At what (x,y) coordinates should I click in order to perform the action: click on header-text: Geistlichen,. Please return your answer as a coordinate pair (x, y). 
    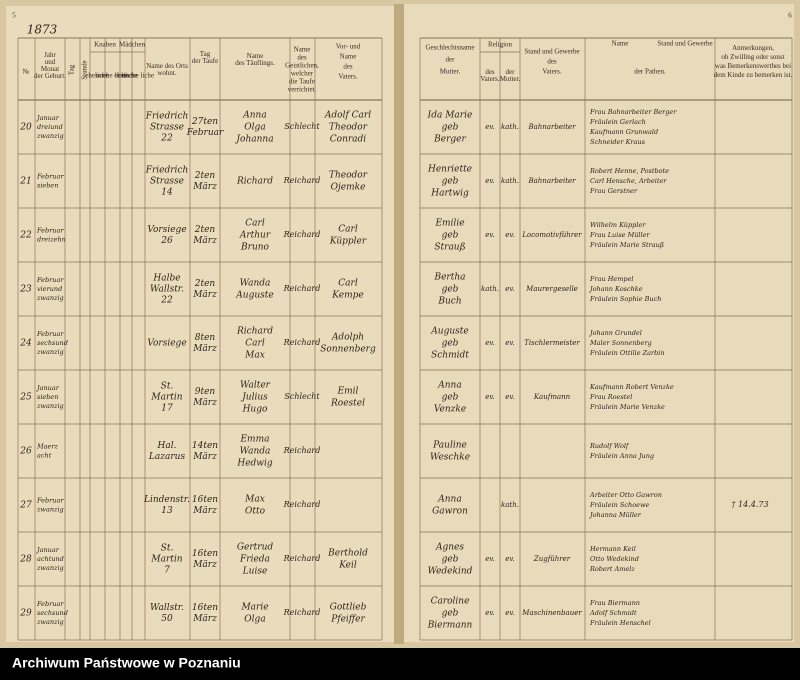
    Looking at the image, I should click on (302, 66).